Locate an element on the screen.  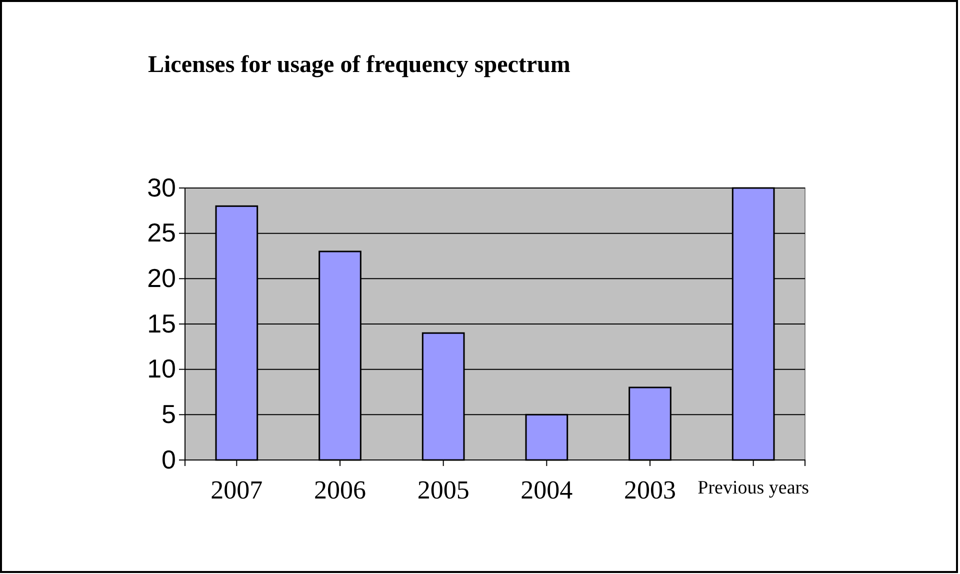
y-tick-label: 20 is located at coordinates (161, 277).